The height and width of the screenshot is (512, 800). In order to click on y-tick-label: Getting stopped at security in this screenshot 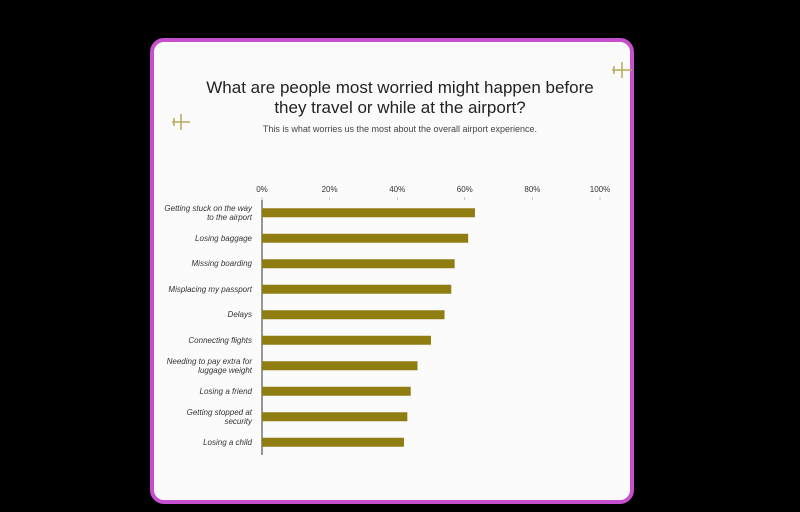, I will do `click(219, 416)`.